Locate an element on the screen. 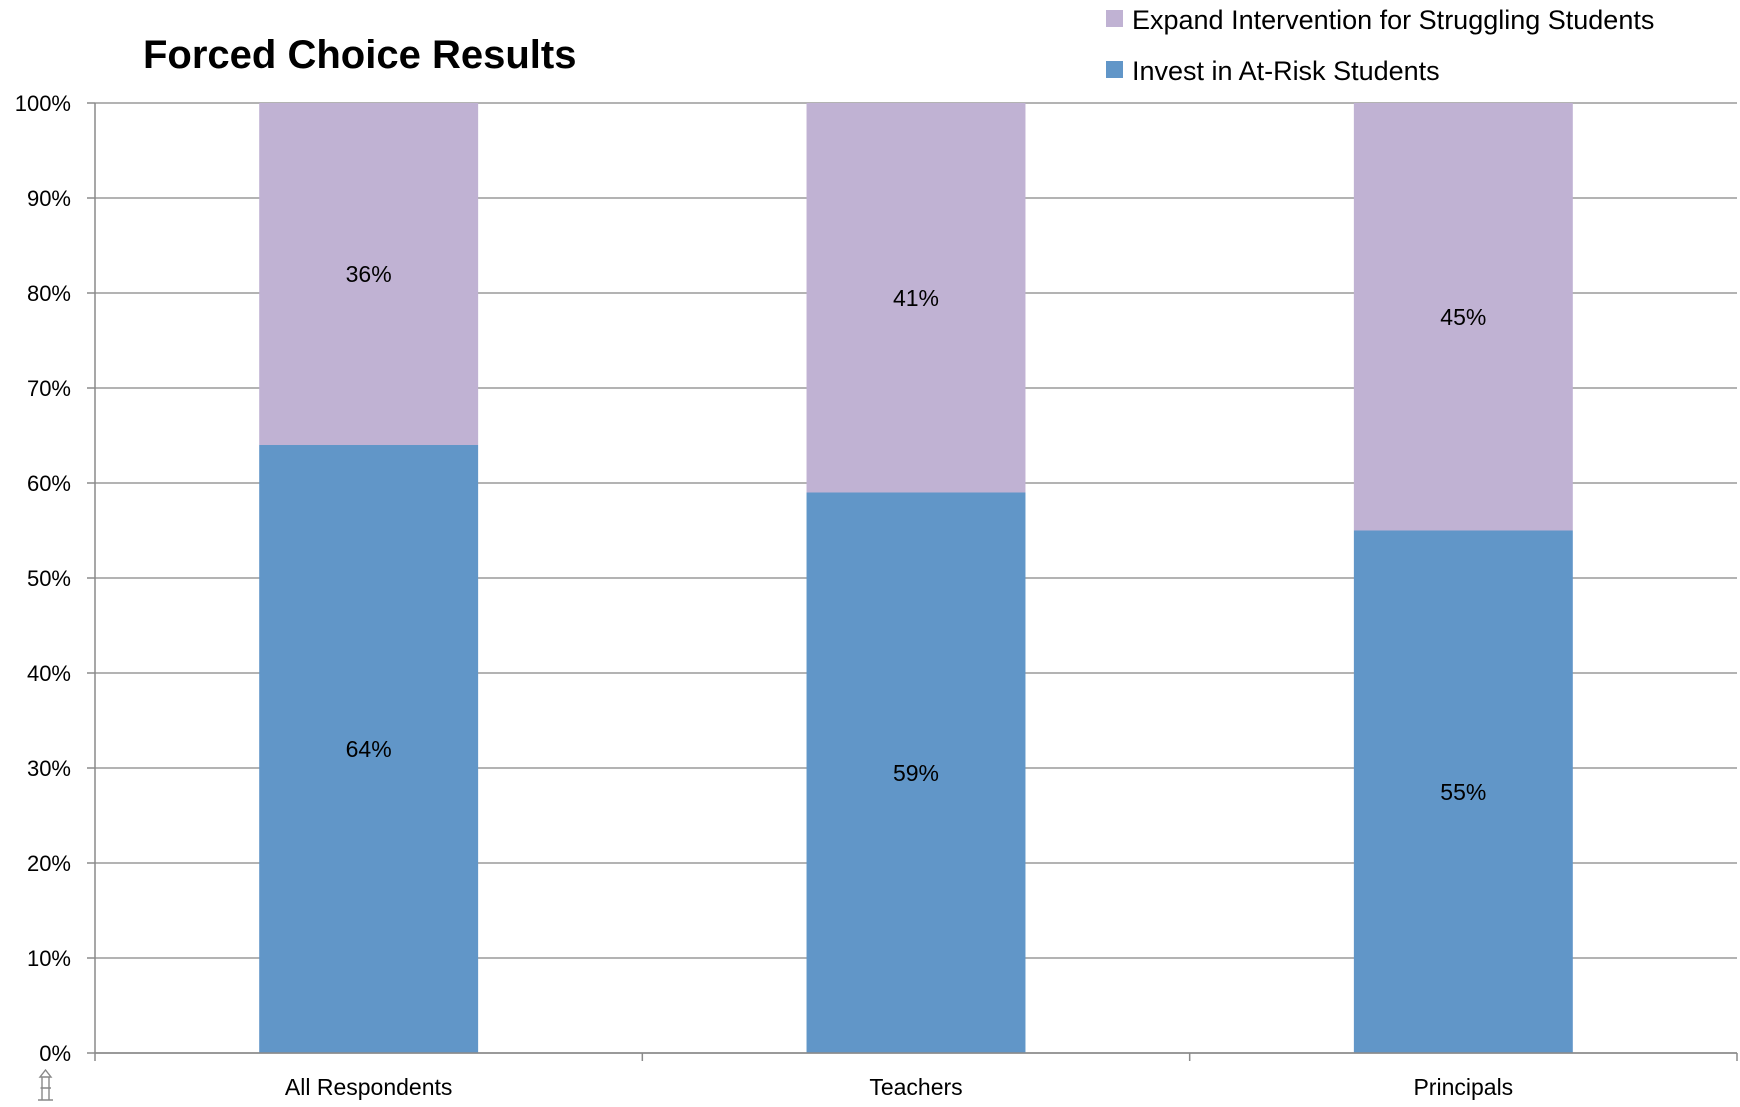 The height and width of the screenshot is (1107, 1740). corner-icon is located at coordinates (45, 1084).